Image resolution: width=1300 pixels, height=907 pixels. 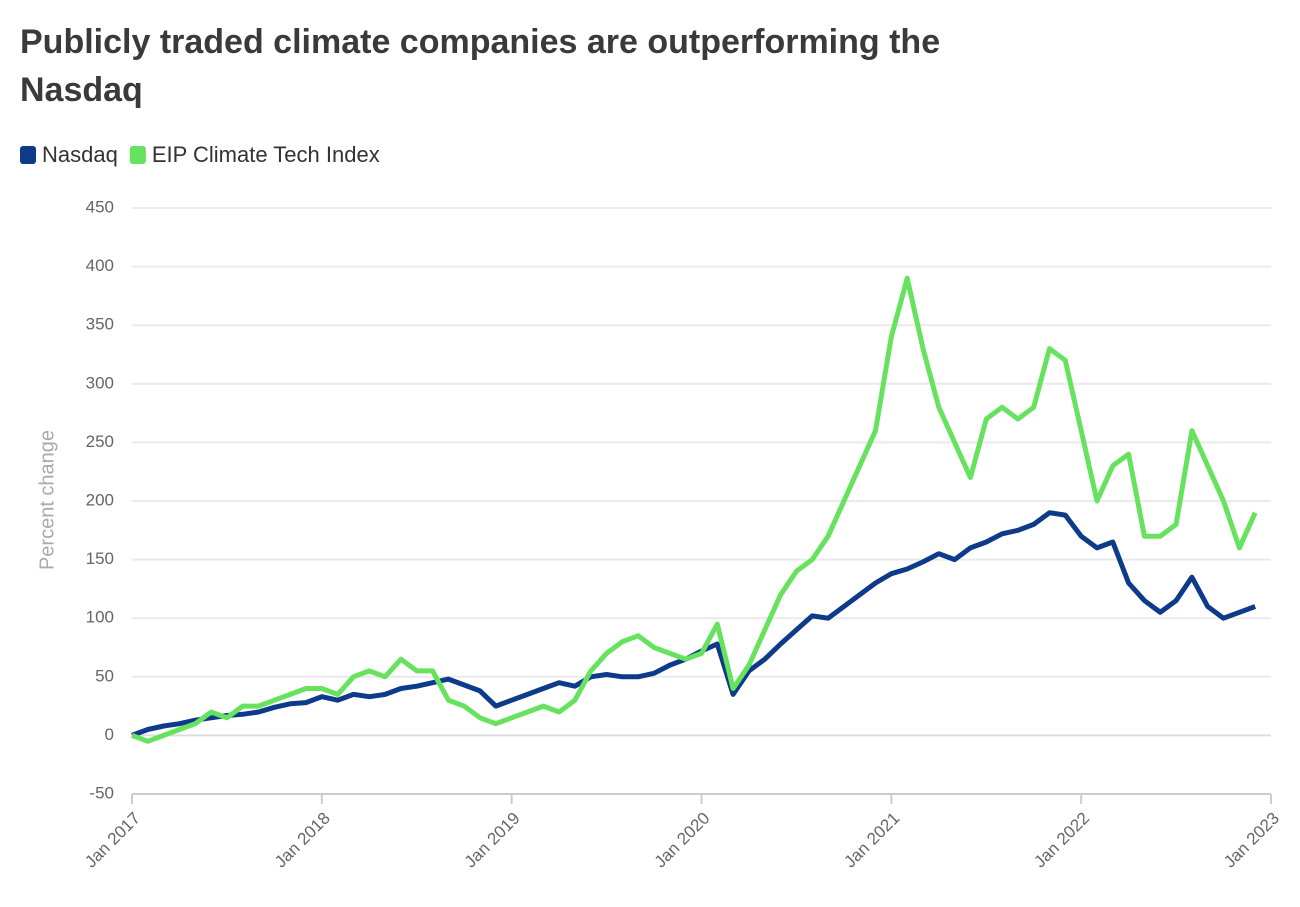 I want to click on y-axis-label: Percent change, so click(x=47, y=500).